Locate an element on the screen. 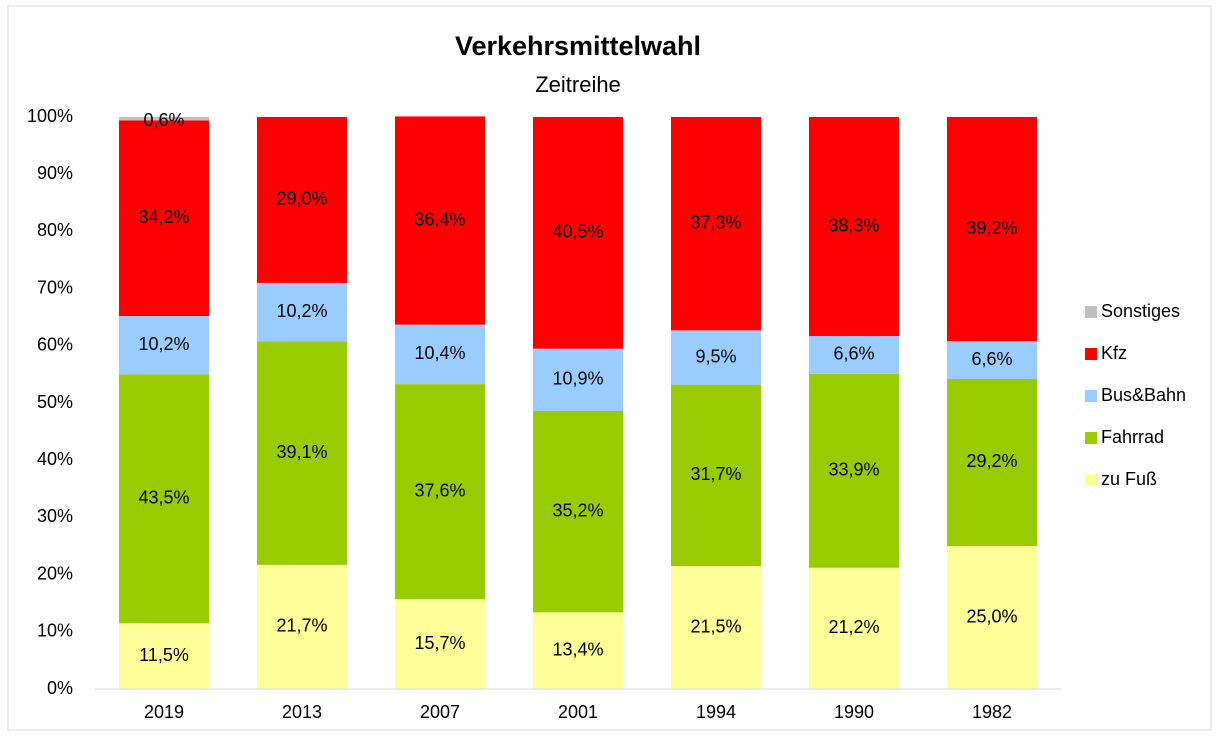 This screenshot has width=1219, height=736. y-tick-label: 50% is located at coordinates (55, 402).